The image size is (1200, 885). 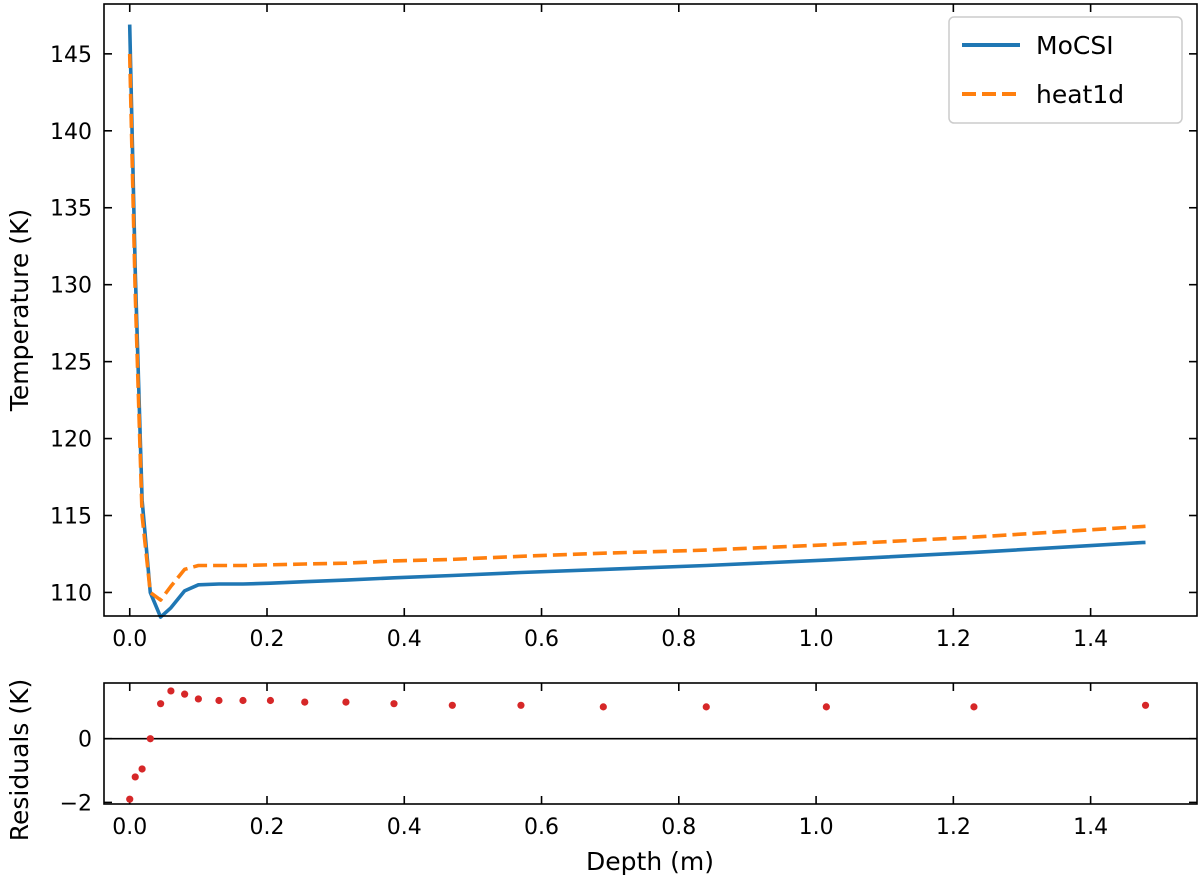 I want to click on bottom-y-tick-label: 0, so click(x=85, y=740).